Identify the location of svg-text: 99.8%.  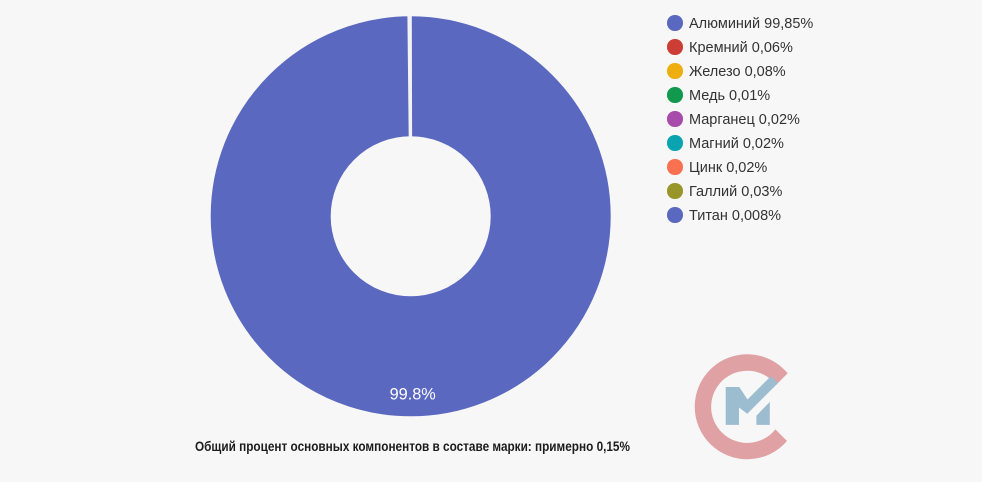
(413, 395).